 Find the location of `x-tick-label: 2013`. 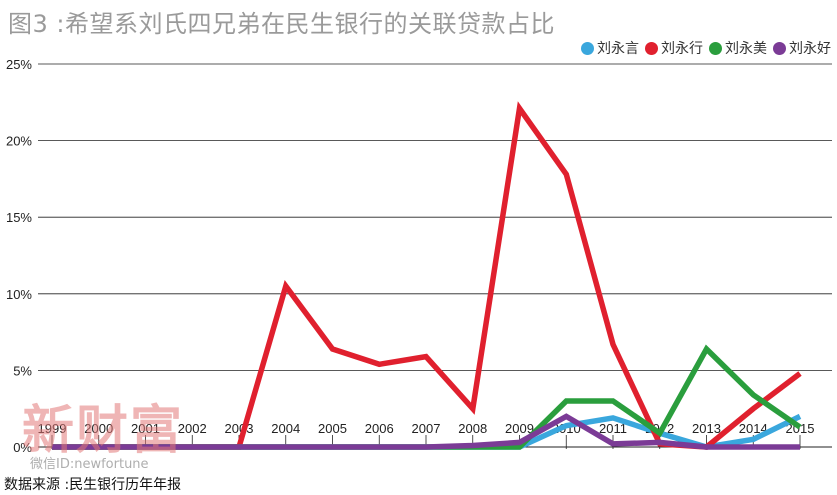

x-tick-label: 2013 is located at coordinates (706, 428).